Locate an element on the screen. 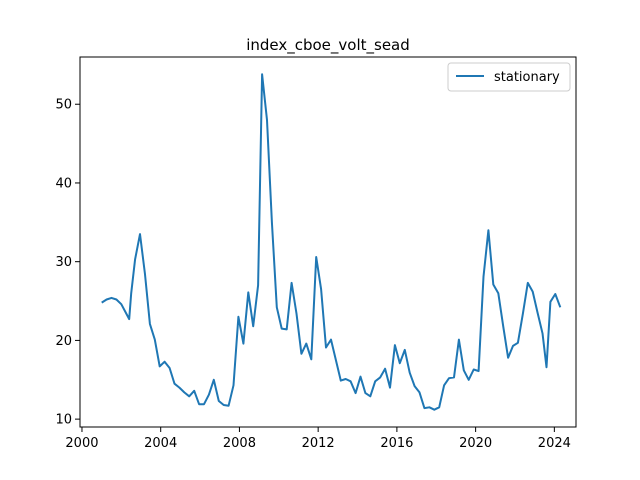 The image size is (640, 480). x-tick-label: 2008 is located at coordinates (239, 443).